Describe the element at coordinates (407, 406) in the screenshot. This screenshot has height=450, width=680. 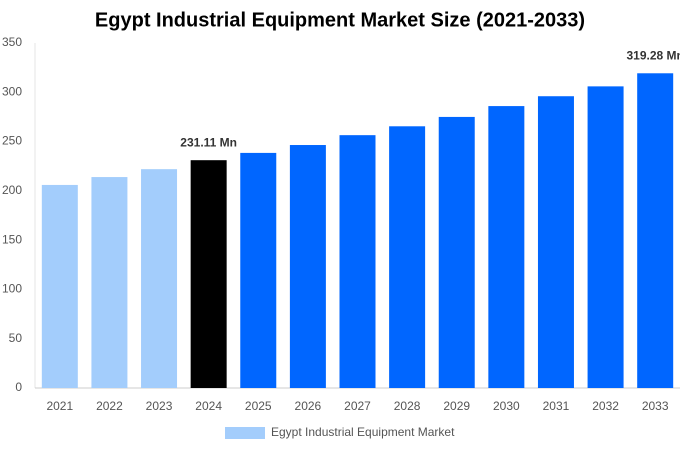
I see `x-tick-label: 2028` at that location.